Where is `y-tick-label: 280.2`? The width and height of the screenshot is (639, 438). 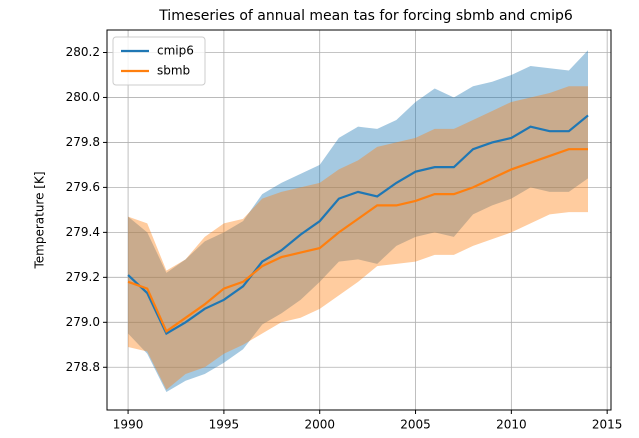
y-tick-label: 280.2 is located at coordinates (83, 52).